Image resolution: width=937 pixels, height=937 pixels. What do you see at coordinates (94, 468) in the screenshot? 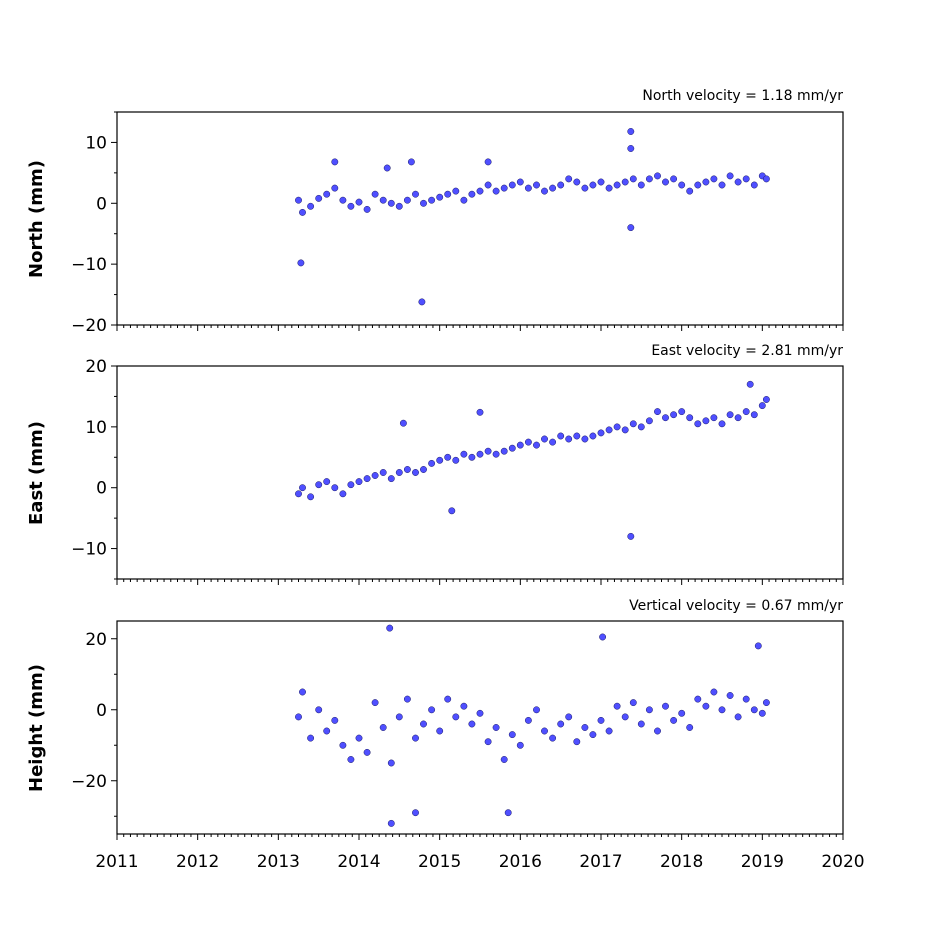
I see `y-ticks: −10 0 10 20` at bounding box center [94, 468].